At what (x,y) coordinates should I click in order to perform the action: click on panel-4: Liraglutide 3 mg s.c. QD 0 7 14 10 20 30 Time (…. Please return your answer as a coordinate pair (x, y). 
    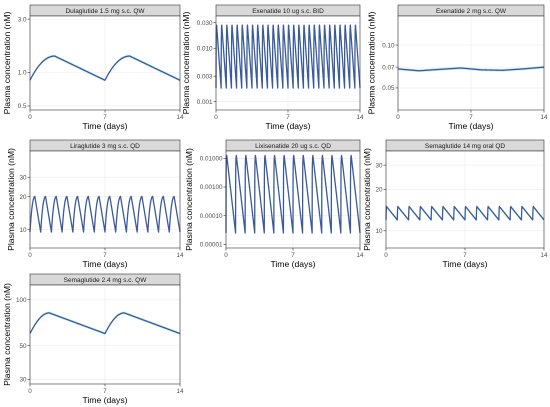
    Looking at the image, I should click on (95, 204).